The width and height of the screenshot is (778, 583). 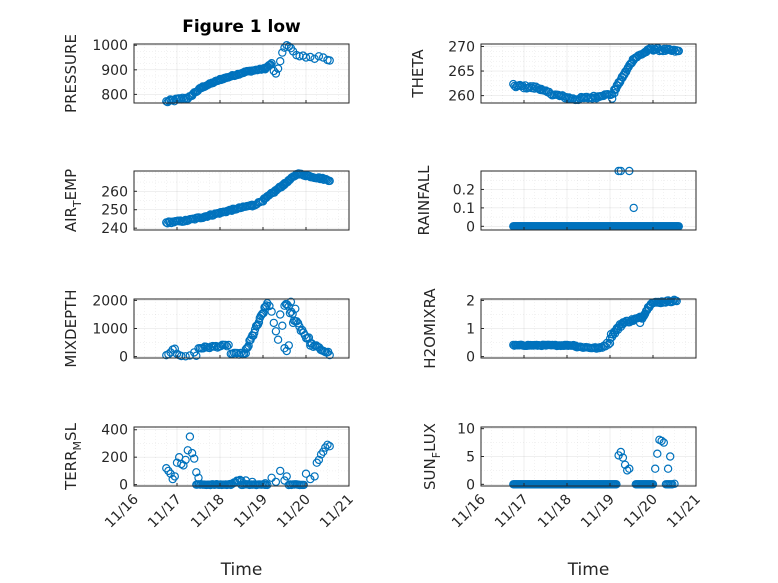 What do you see at coordinates (464, 209) in the screenshot?
I see `y-tick-label: 0.1` at bounding box center [464, 209].